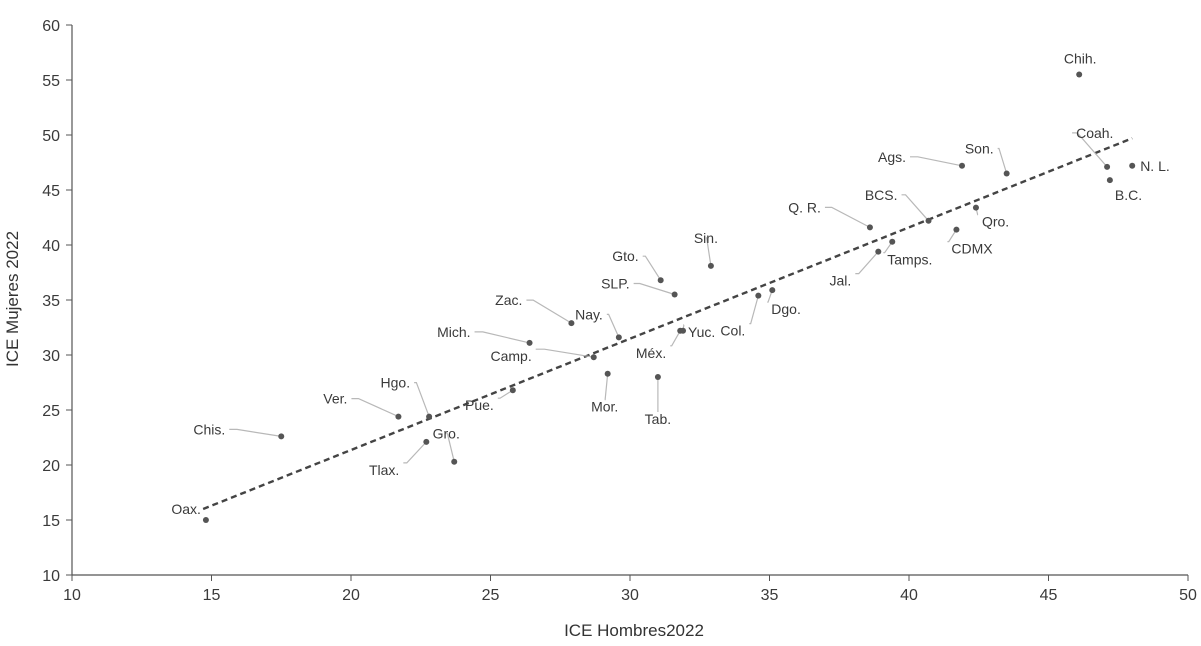 The width and height of the screenshot is (1201, 646). Describe the element at coordinates (1094, 133) in the screenshot. I see `point-label: Coah.` at that location.